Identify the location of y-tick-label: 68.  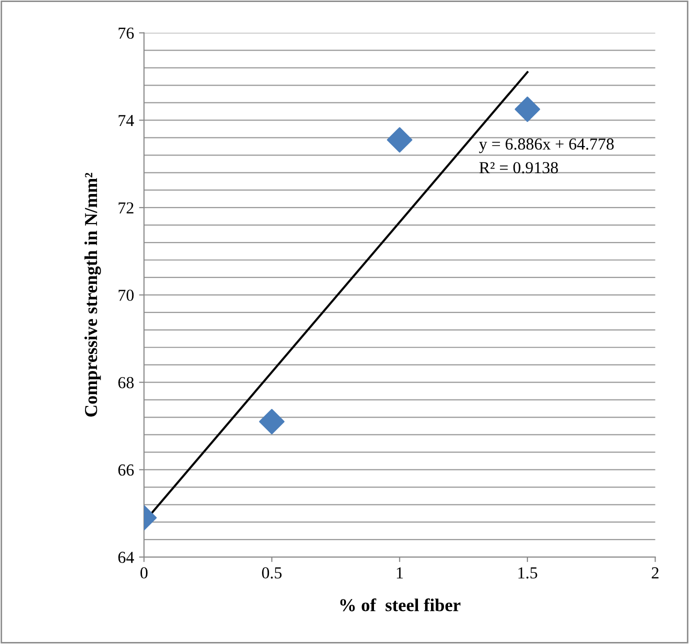
(126, 382).